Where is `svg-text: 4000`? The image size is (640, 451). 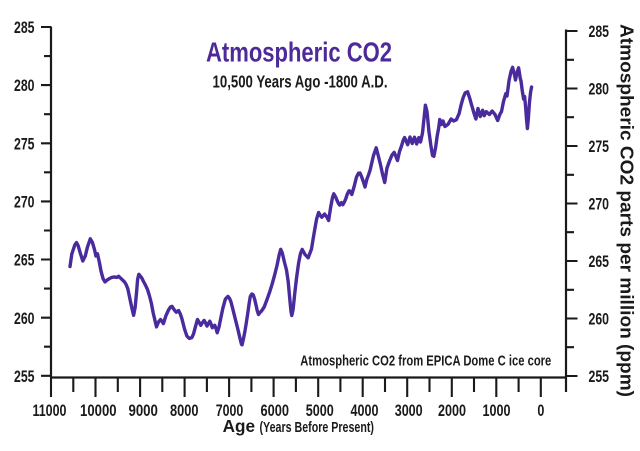
svg-text: 4000 is located at coordinates (365, 410).